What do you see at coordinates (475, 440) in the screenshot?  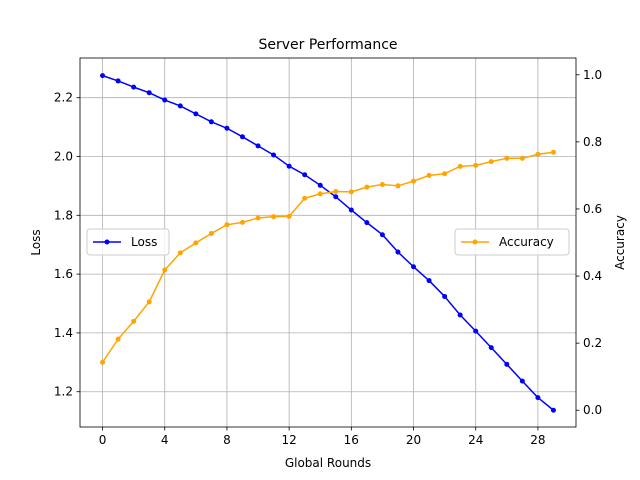 I see `x-tick-label: 24` at bounding box center [475, 440].